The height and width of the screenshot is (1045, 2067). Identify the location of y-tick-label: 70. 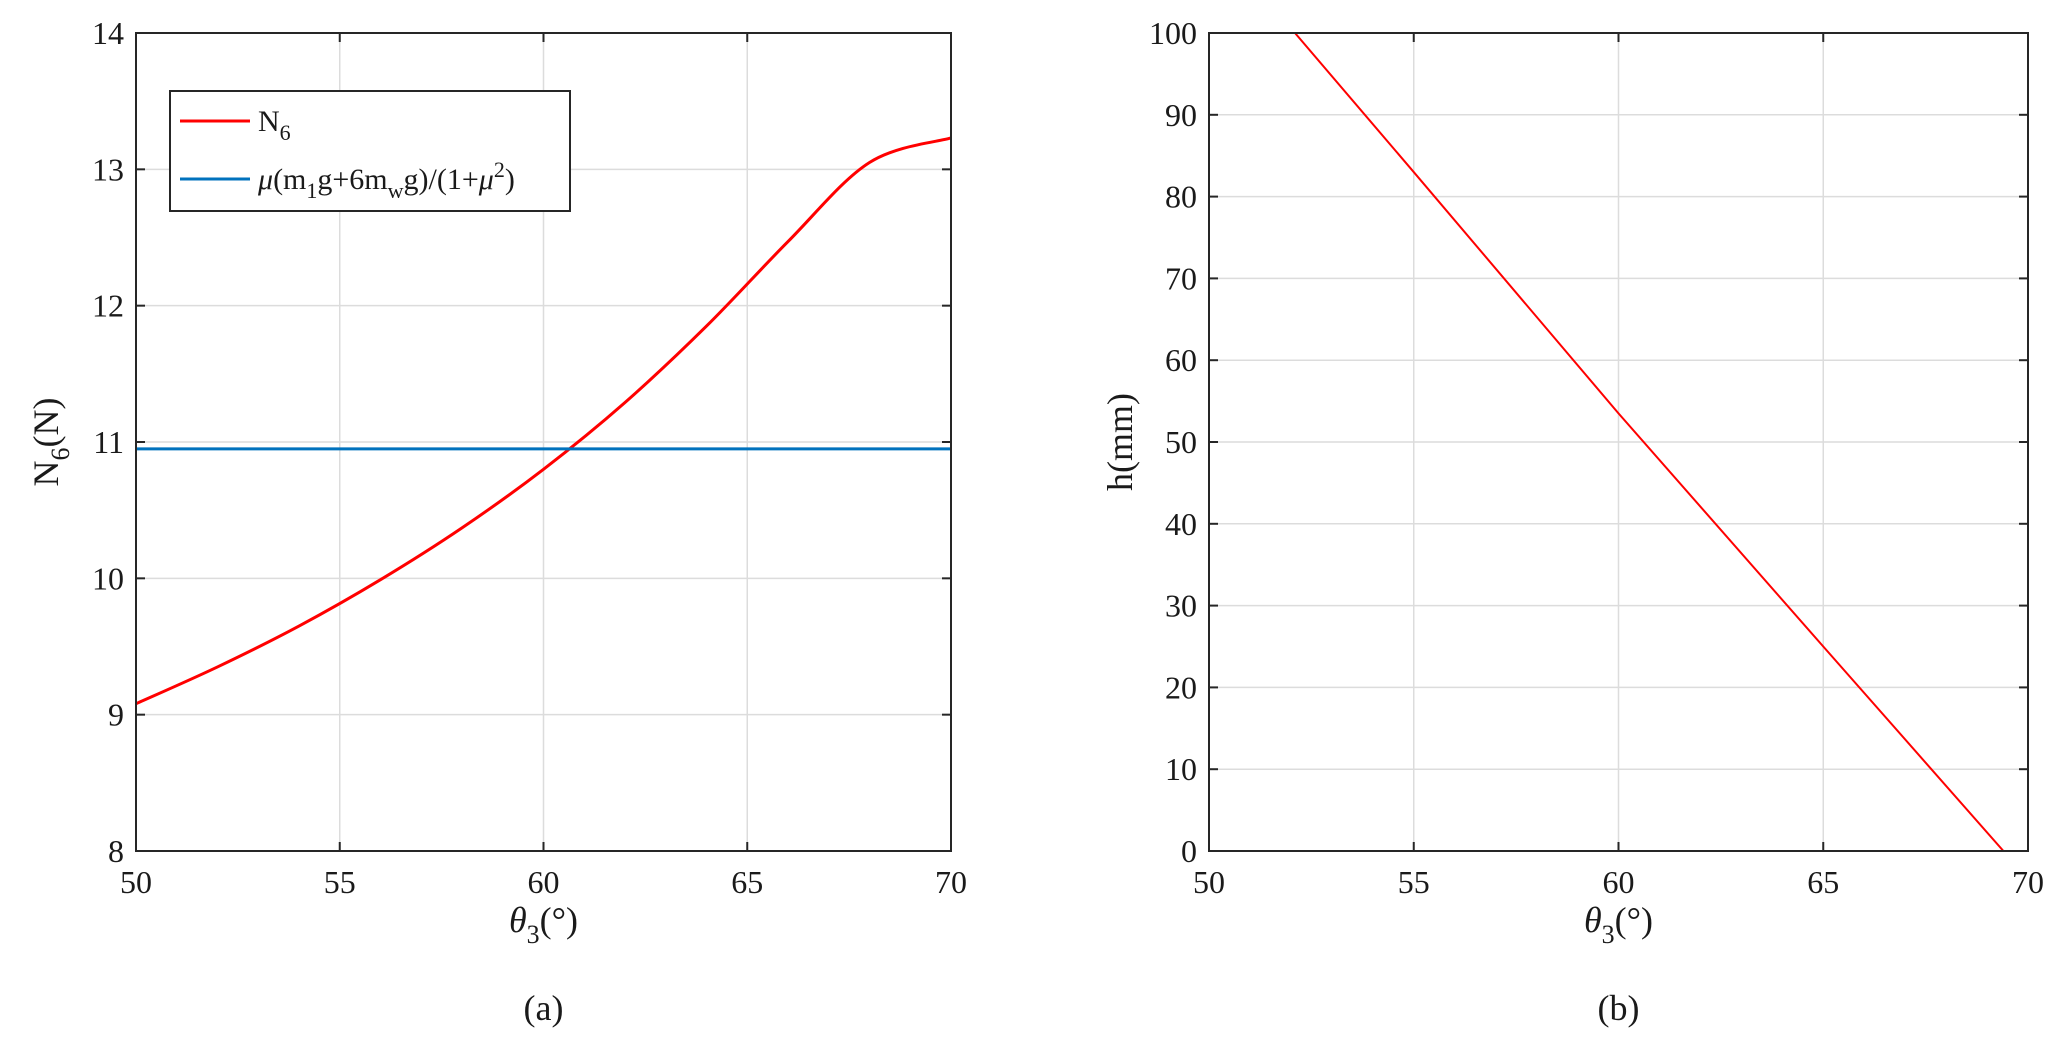
(1181, 278).